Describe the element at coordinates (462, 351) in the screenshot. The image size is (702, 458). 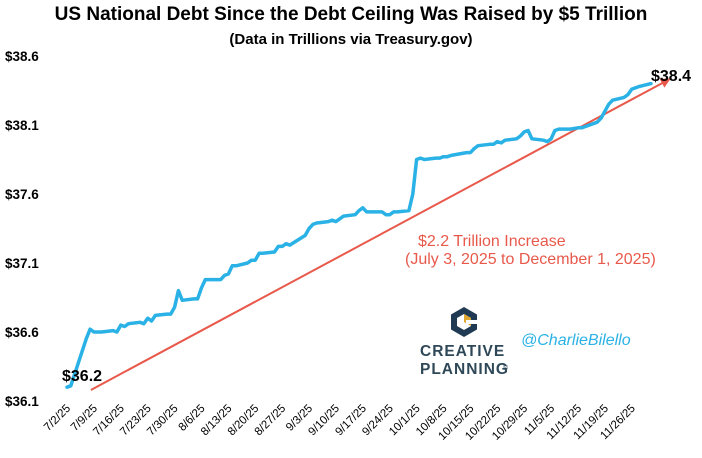
I see `logo-line1: CREATIVE` at that location.